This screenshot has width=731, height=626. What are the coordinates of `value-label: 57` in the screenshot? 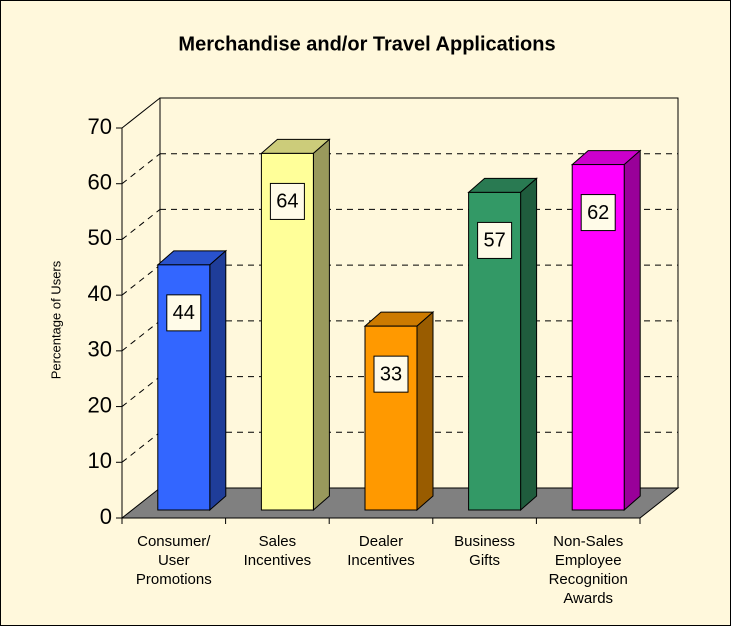 It's located at (494, 241).